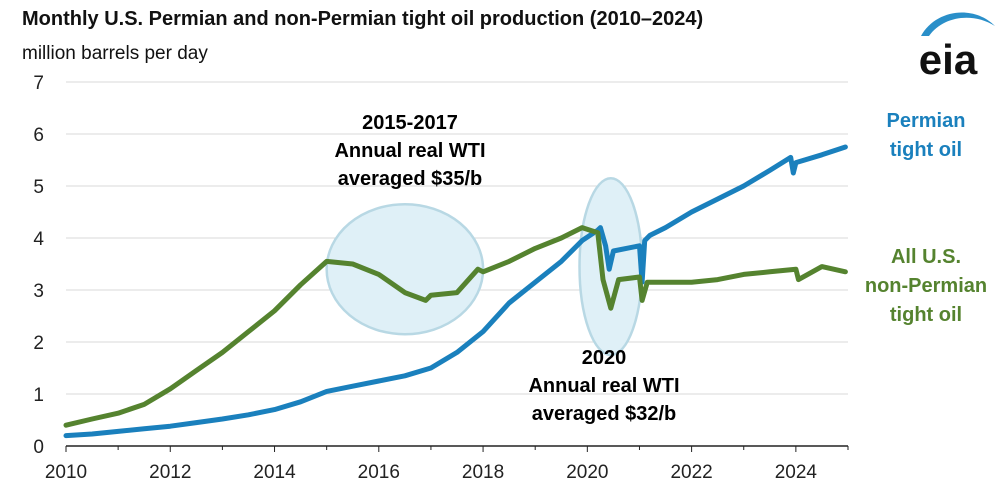 Image resolution: width=1005 pixels, height=498 pixels. What do you see at coordinates (604, 414) in the screenshot?
I see `annotation-2: averaged $32/b` at bounding box center [604, 414].